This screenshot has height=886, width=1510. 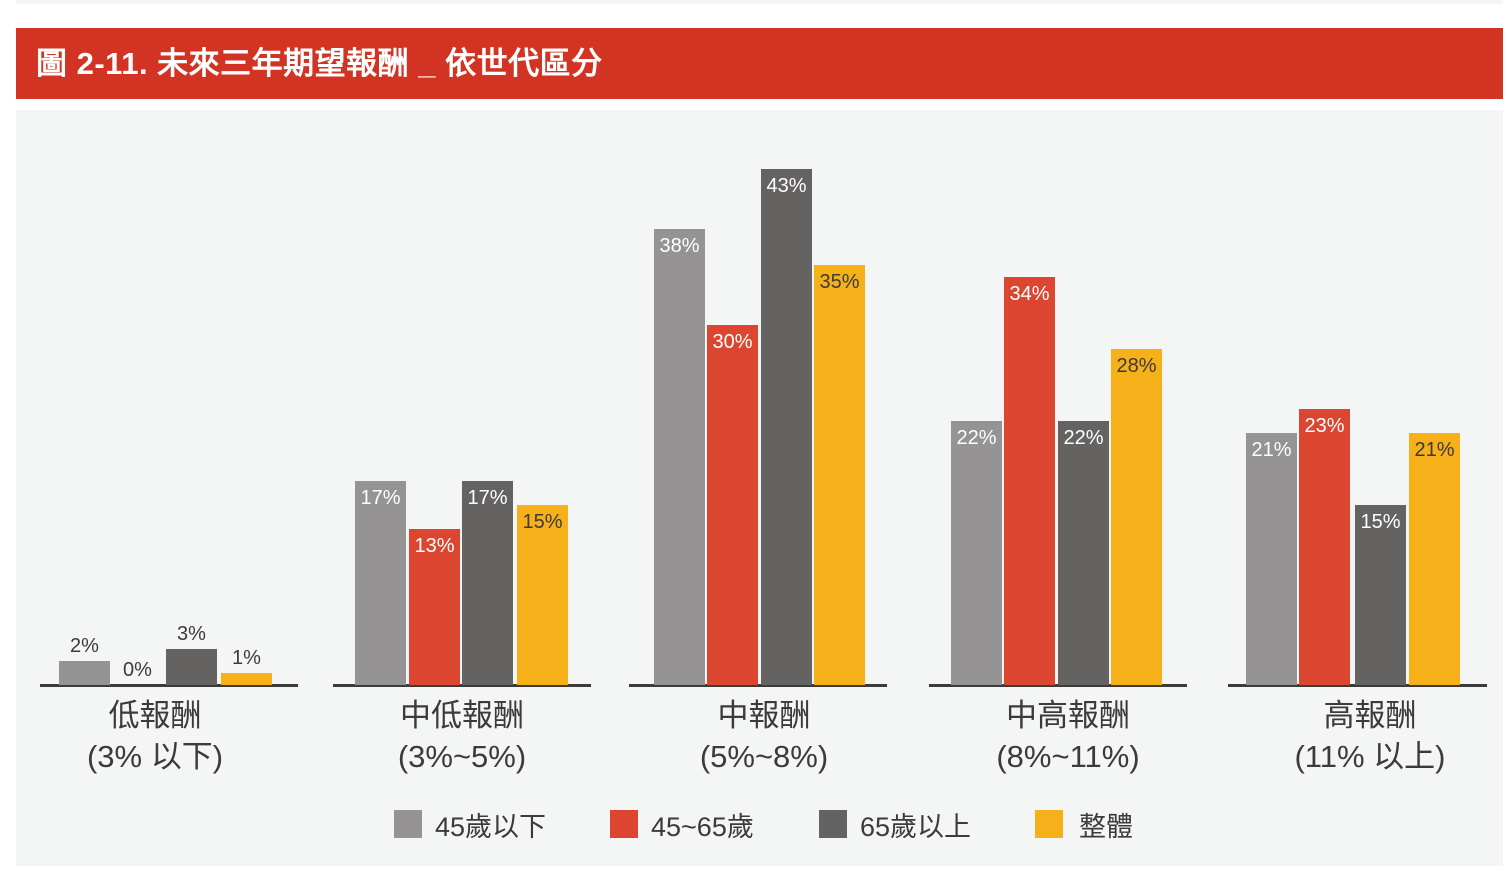 I want to click on category-range: (5%~8%), so click(x=764, y=756).